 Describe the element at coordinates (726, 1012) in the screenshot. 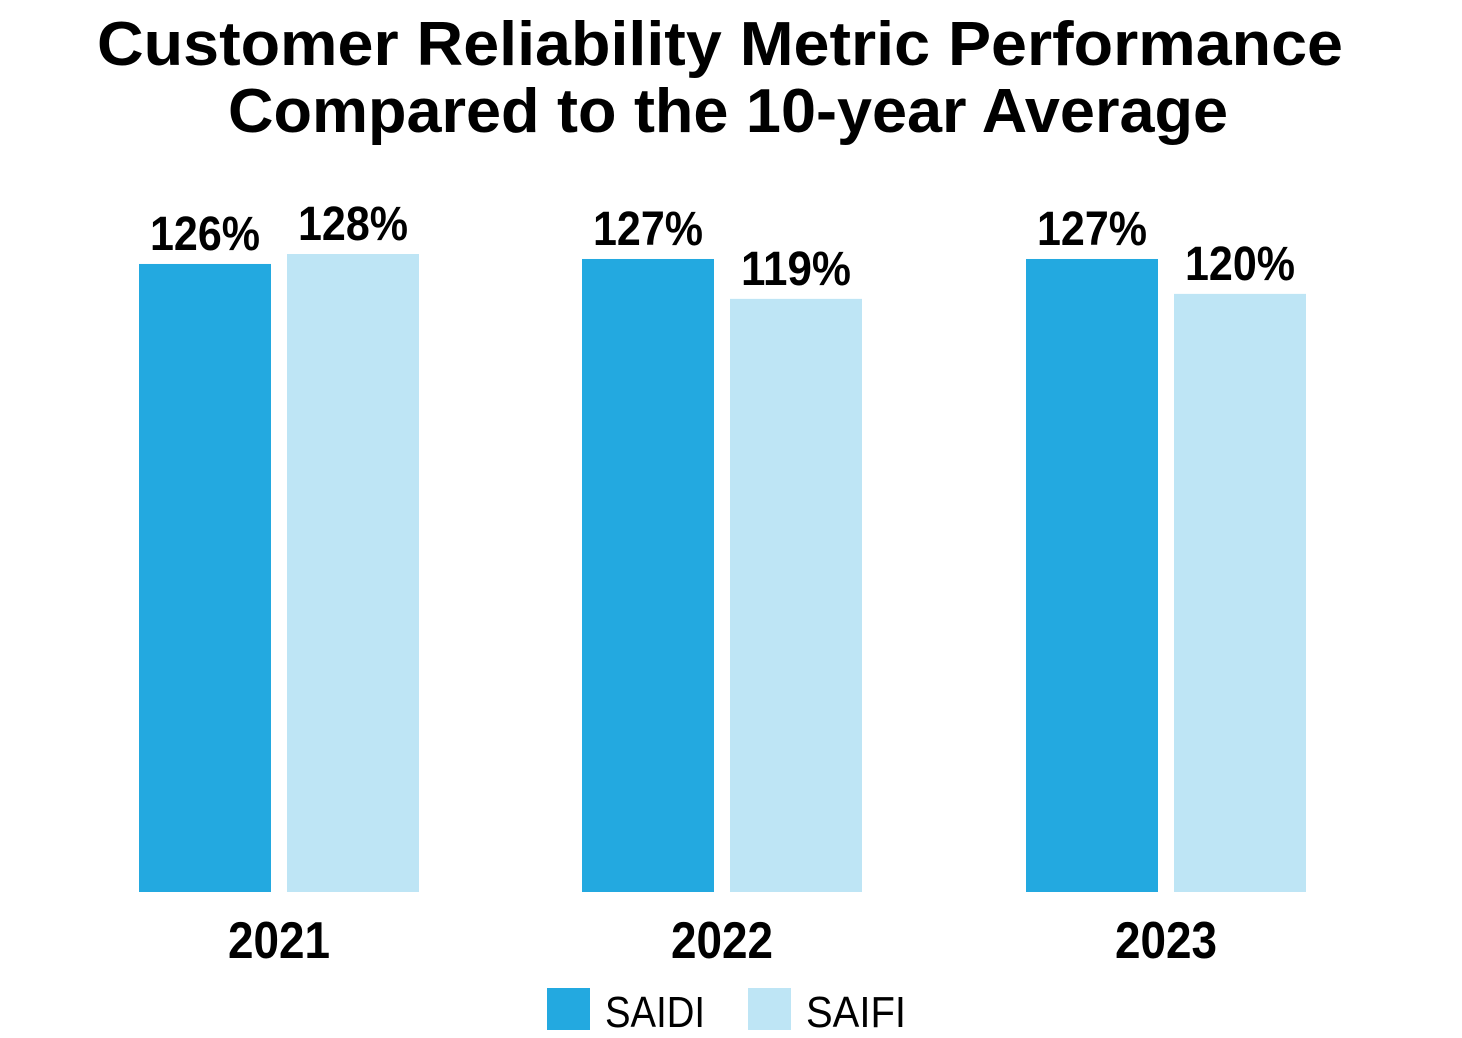

I see `legend: SAIDI SAIFI` at that location.